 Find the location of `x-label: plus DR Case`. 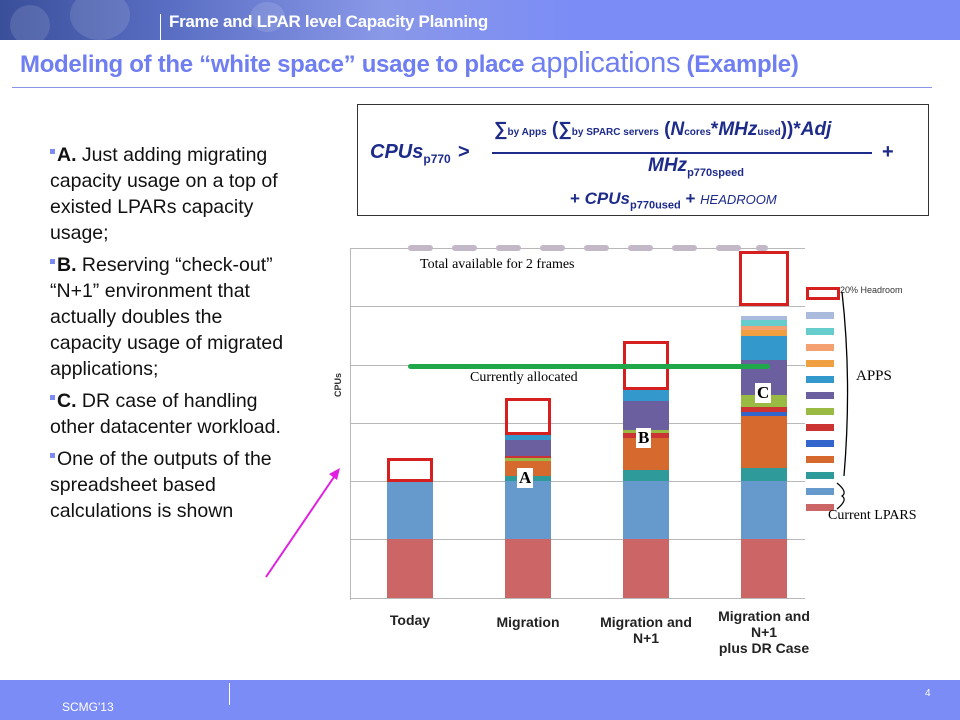

x-label: plus DR Case is located at coordinates (764, 648).